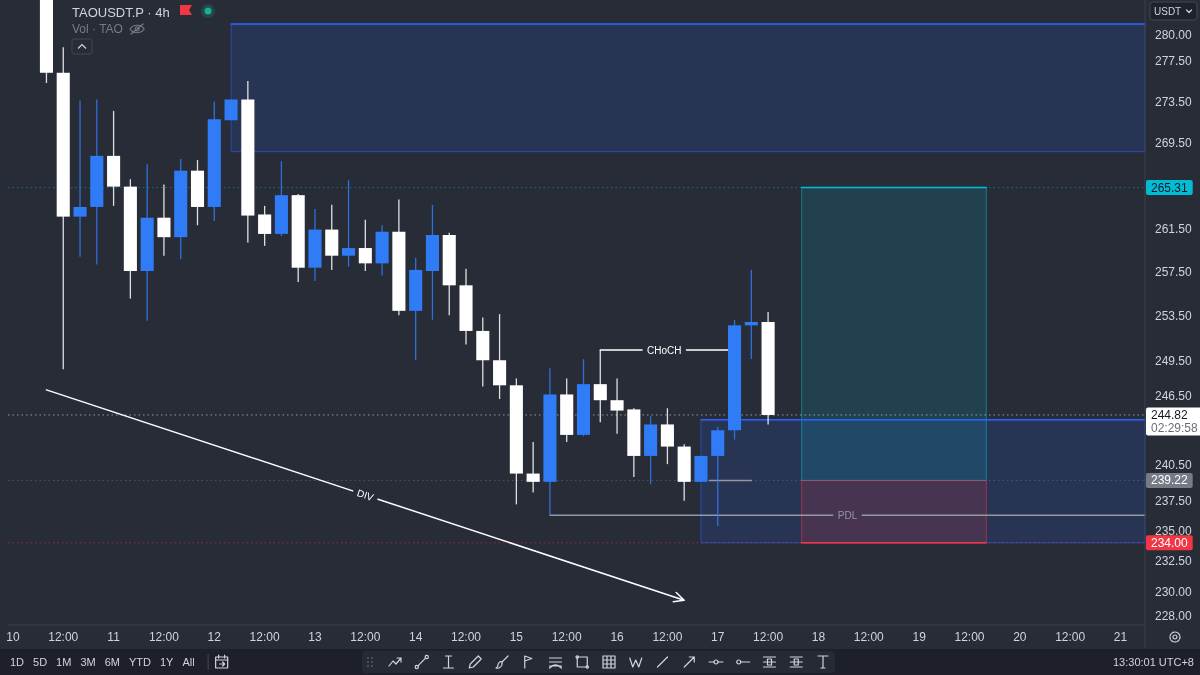 This screenshot has width=1200, height=675. Describe the element at coordinates (1174, 616) in the screenshot. I see `y-tick-label: 228.00` at that location.